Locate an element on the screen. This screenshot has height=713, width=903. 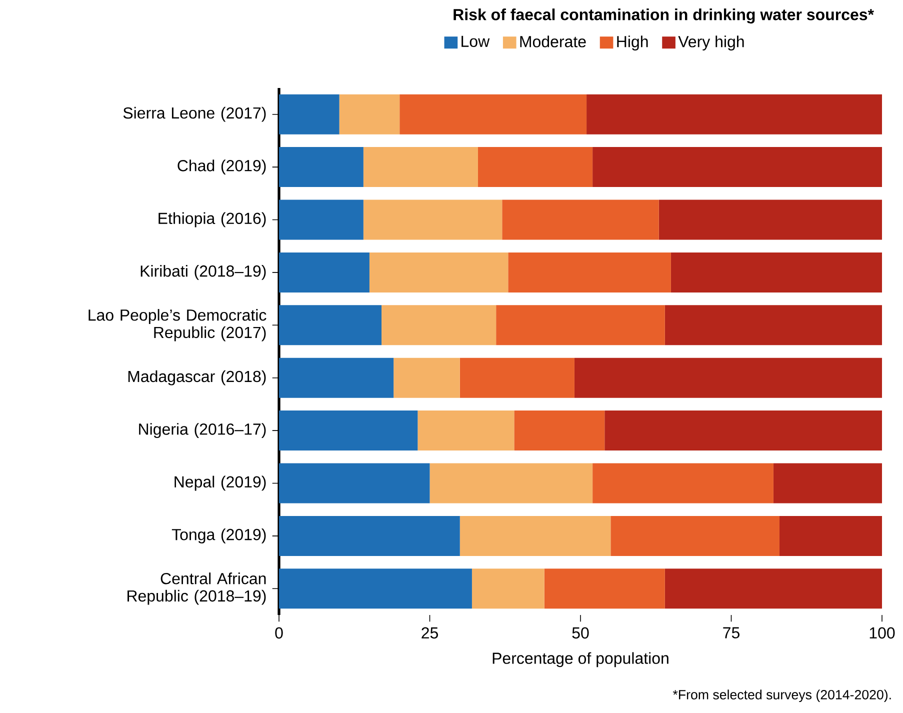
x-tick-label: 25 is located at coordinates (430, 633).